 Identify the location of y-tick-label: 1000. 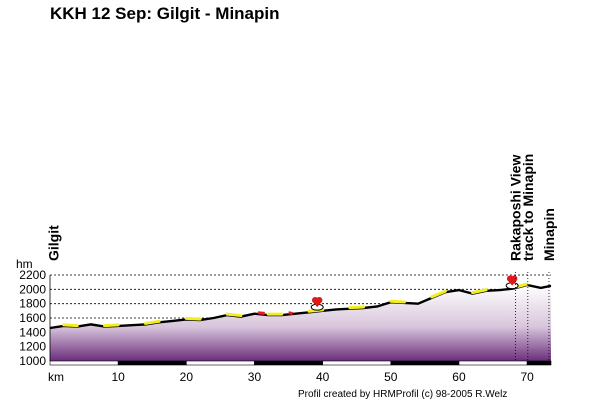
(32, 361).